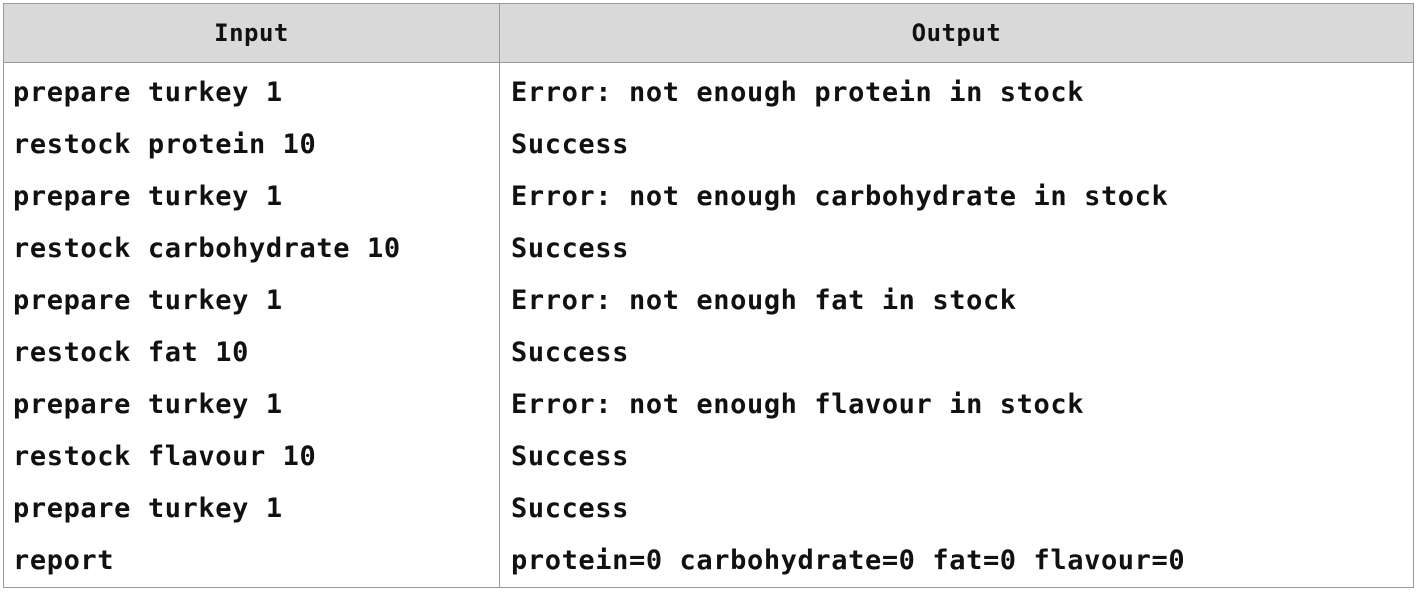 The width and height of the screenshot is (1418, 592). Describe the element at coordinates (798, 92) in the screenshot. I see `output-cell: Error: not enough protein in stock` at that location.